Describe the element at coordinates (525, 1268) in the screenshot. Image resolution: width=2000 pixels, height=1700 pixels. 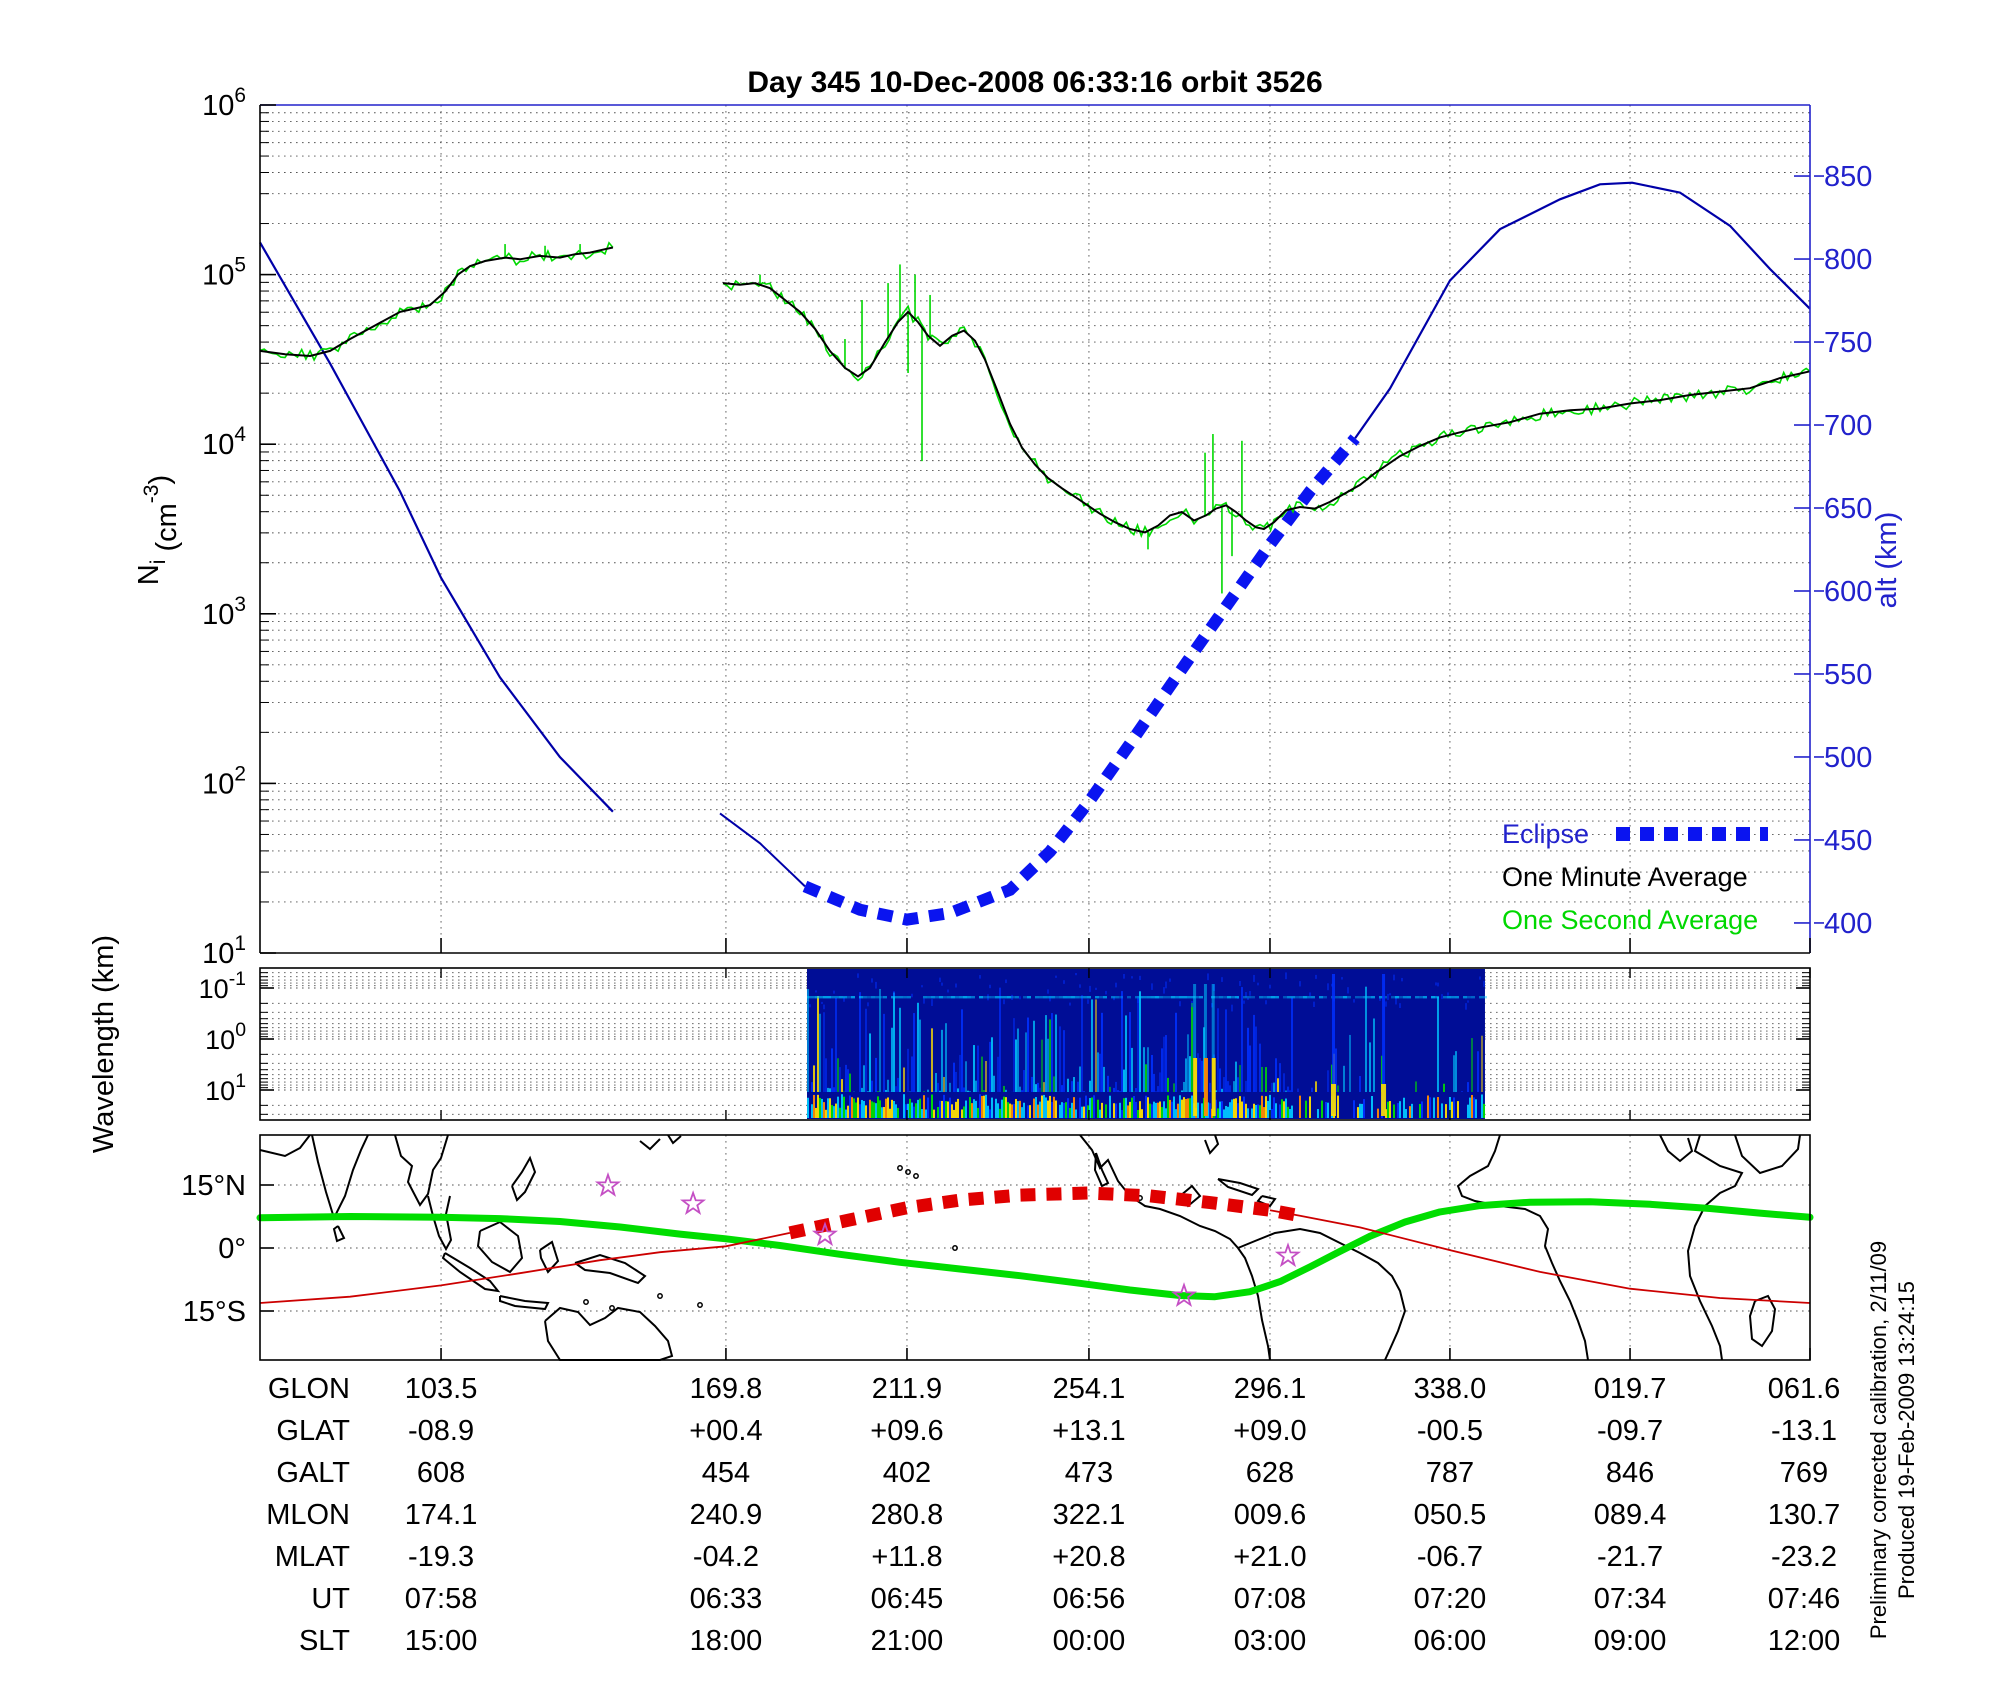
I see `ground-track-line` at that location.